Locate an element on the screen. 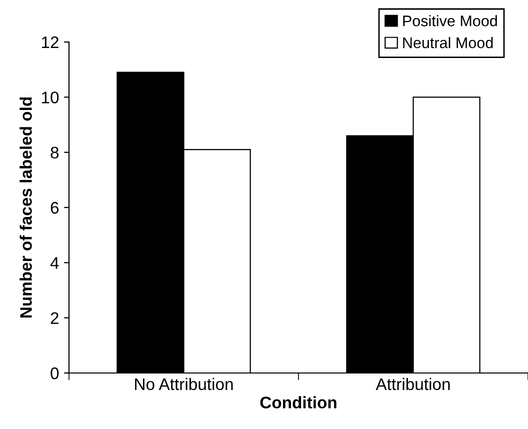  legend-label: Neutral Mood is located at coordinates (448, 42).